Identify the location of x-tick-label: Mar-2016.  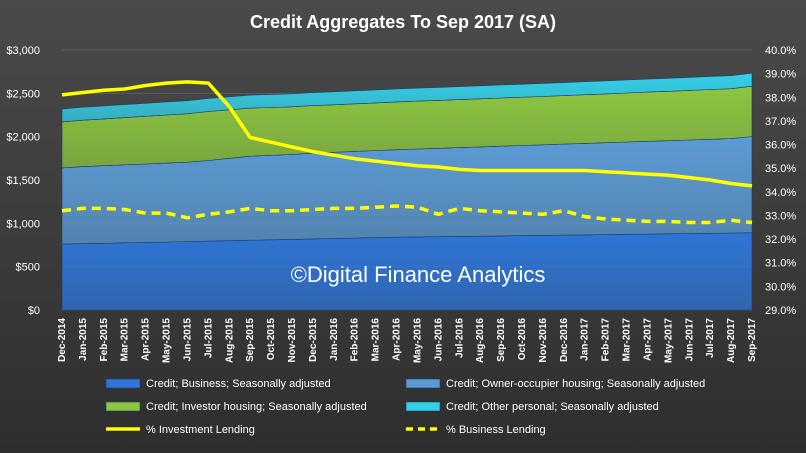
(376, 340).